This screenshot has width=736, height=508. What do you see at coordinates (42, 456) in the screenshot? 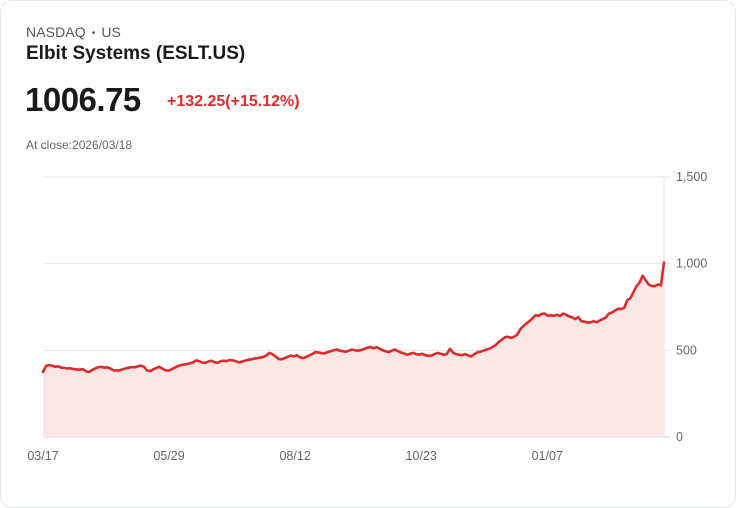
I see `x-tick-label: 03/17` at bounding box center [42, 456].